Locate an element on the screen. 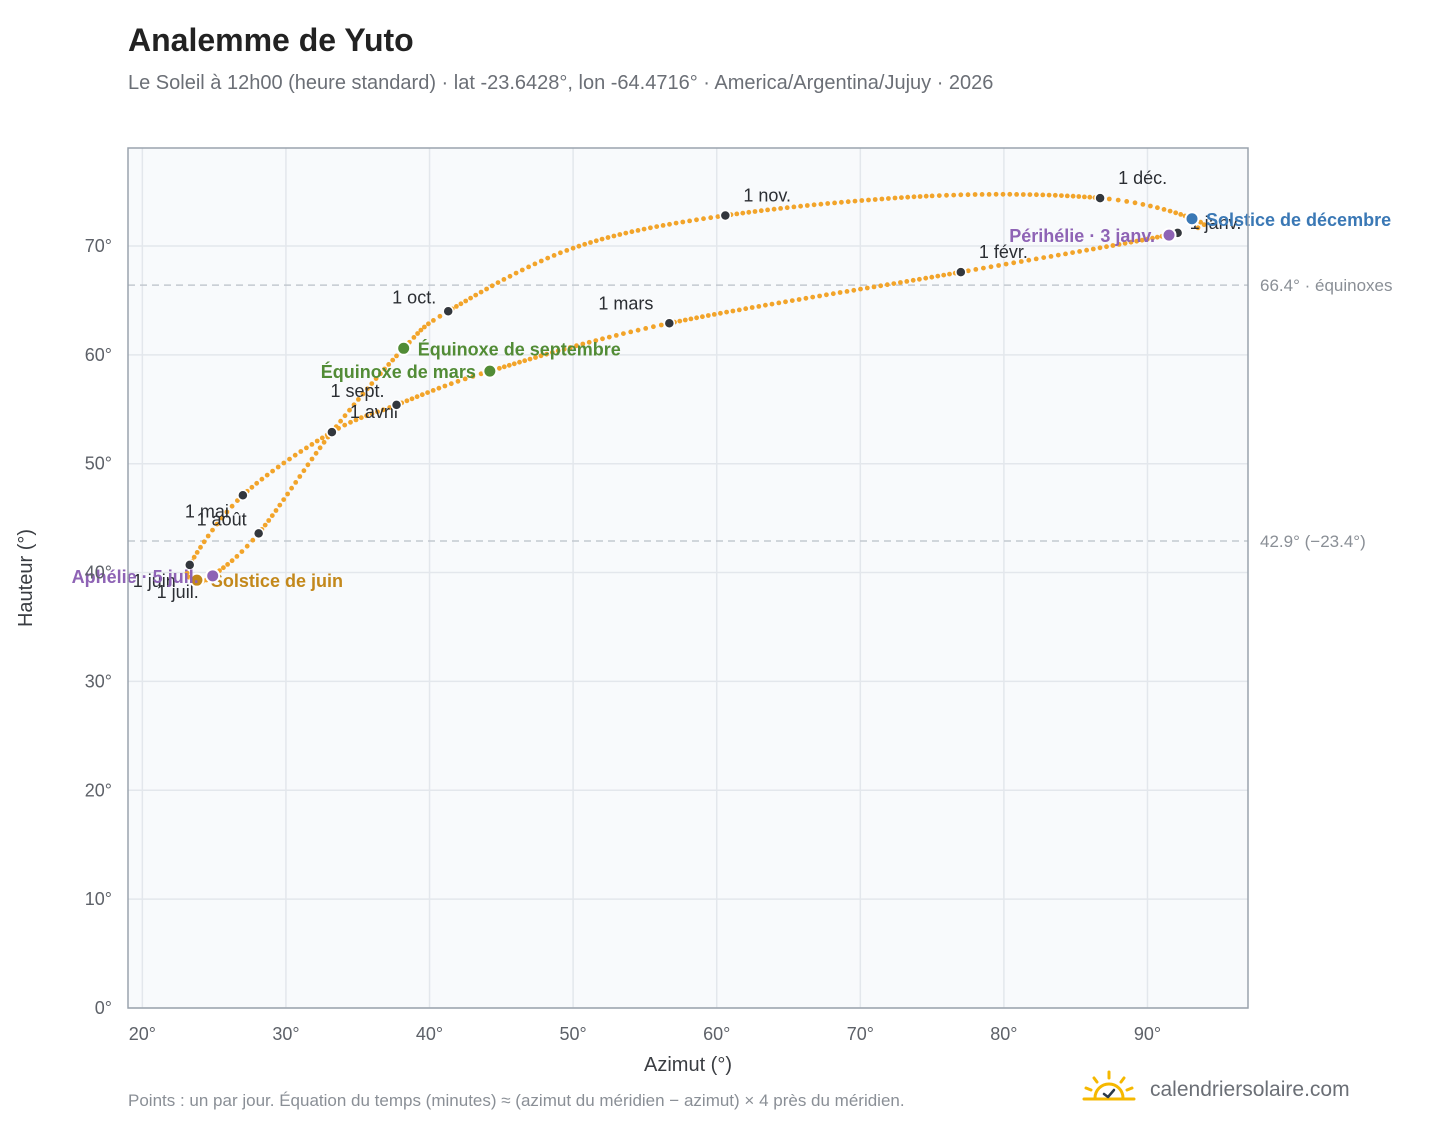 This screenshot has height=1124, width=1448. brand-name: calendriersolaire.com is located at coordinates (1250, 1089).